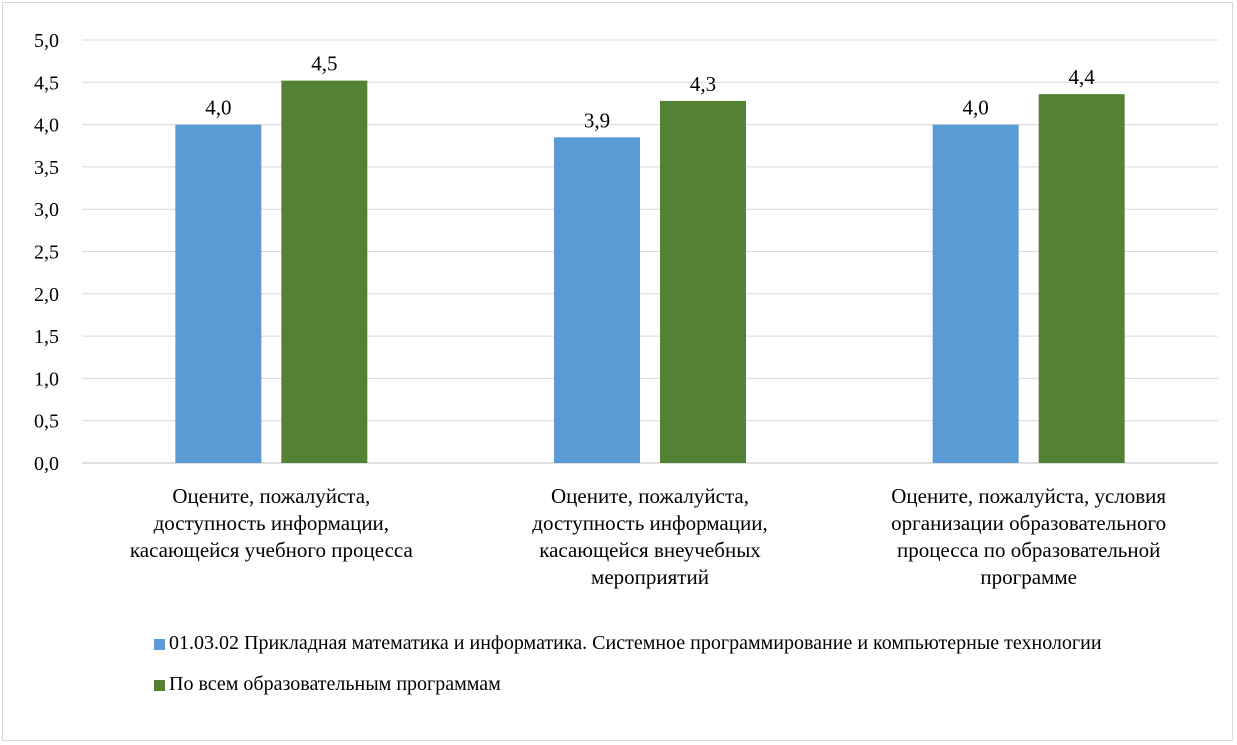  What do you see at coordinates (46, 379) in the screenshot?
I see `y-tick-label: 1,0` at bounding box center [46, 379].